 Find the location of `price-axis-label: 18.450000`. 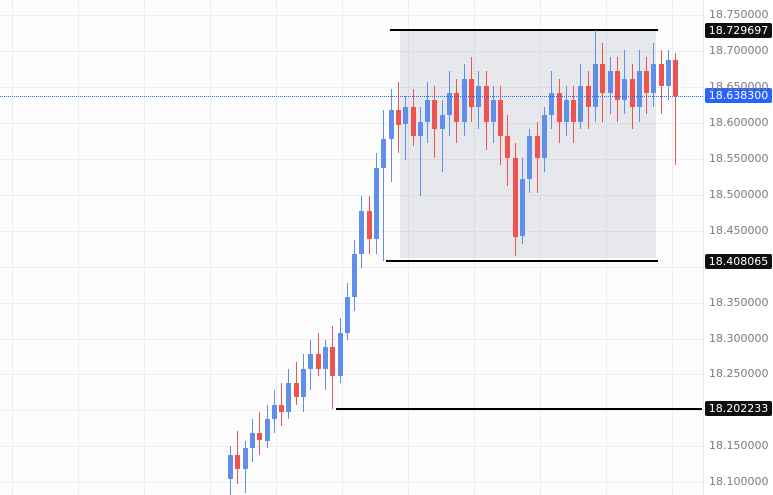

price-axis-label: 18.450000 is located at coordinates (739, 230).